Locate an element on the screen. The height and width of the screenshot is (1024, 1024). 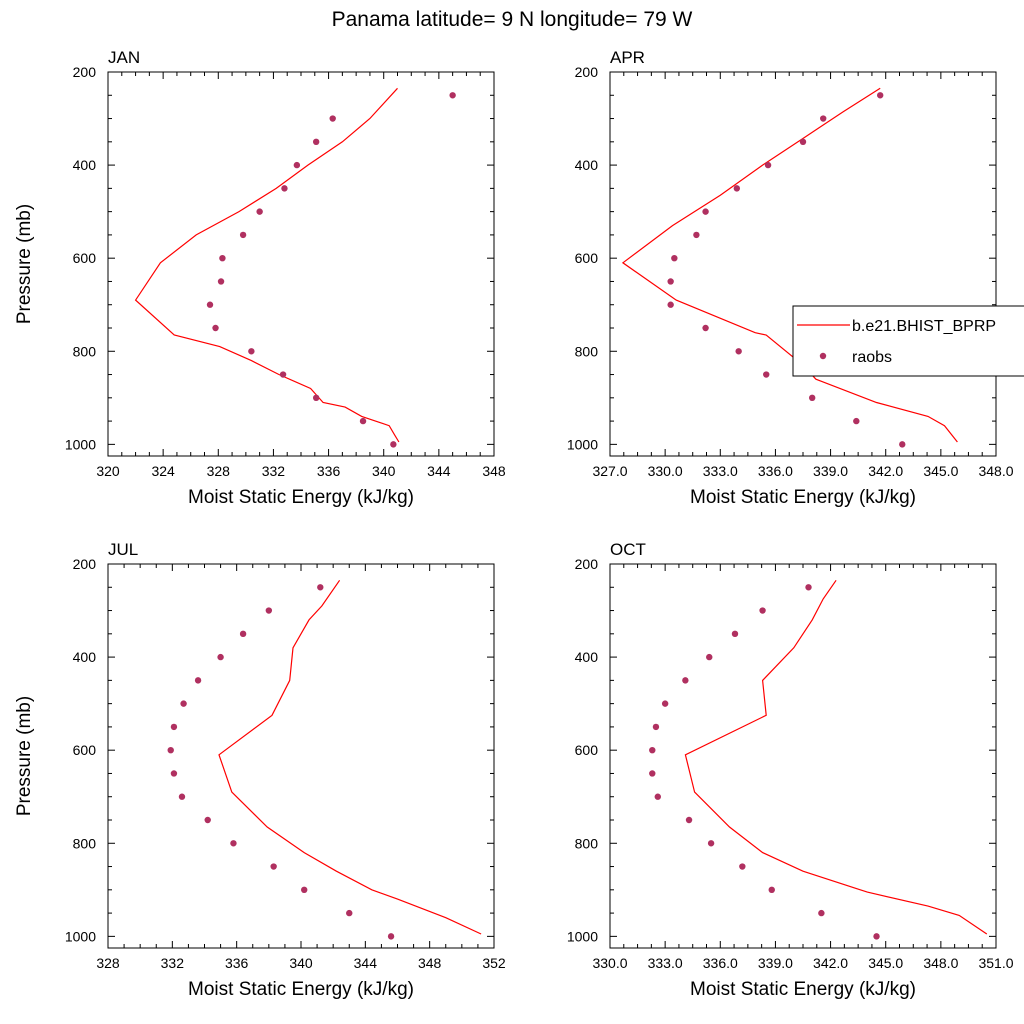
x-tick-label: 351.0 is located at coordinates (995, 963).